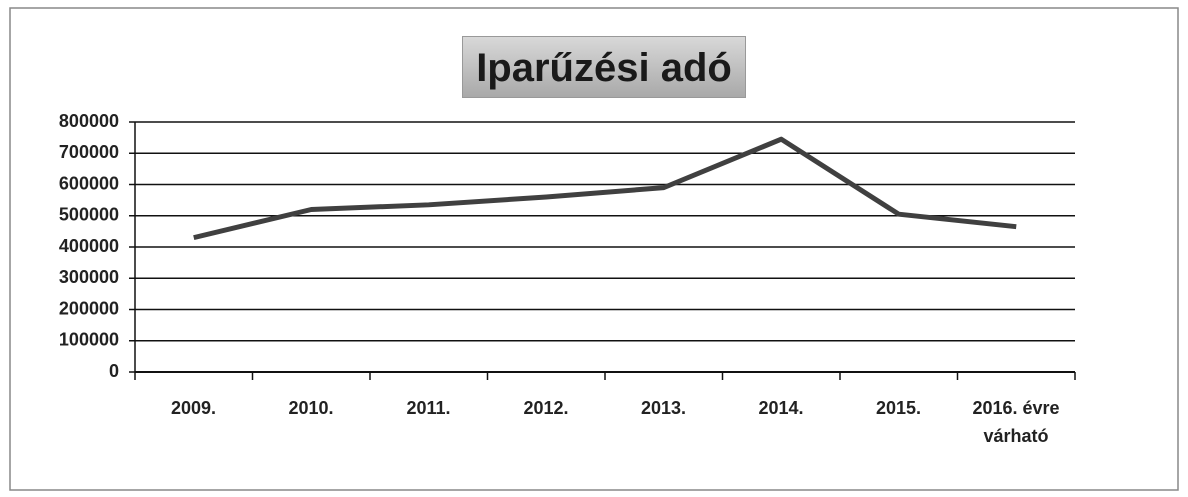 The height and width of the screenshot is (497, 1188). I want to click on y-tick-label: 800000, so click(89, 121).